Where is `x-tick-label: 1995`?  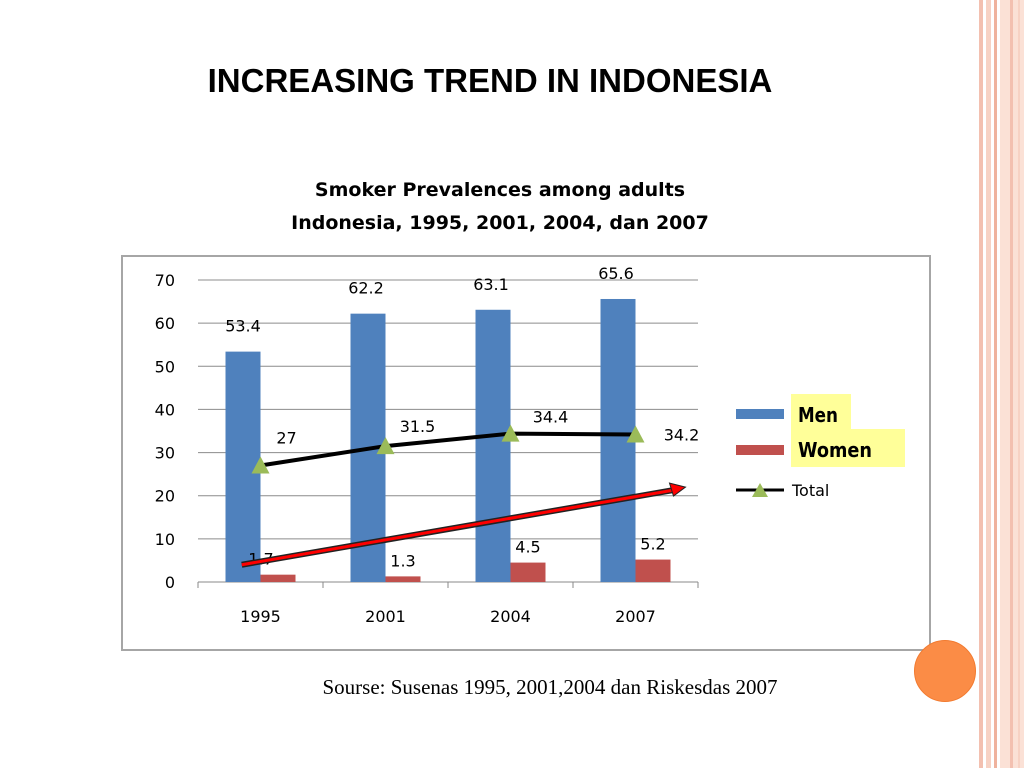
x-tick-label: 1995 is located at coordinates (260, 616).